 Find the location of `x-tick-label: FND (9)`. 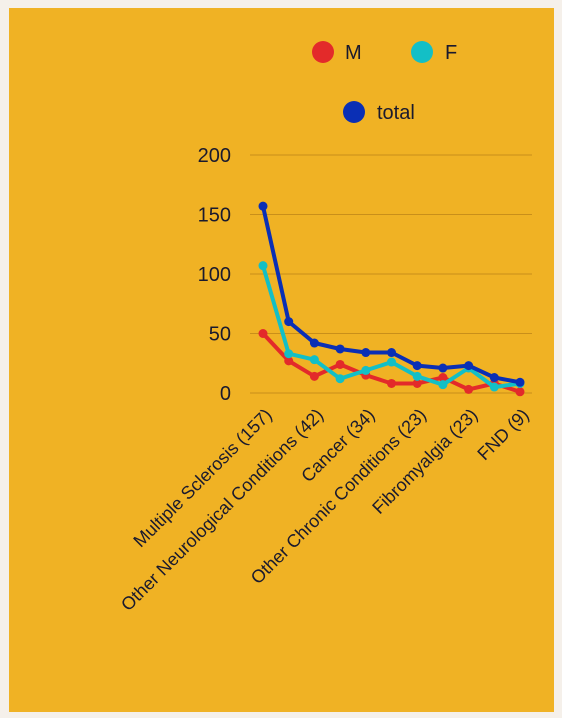

x-tick-label: FND (9) is located at coordinates (502, 434).